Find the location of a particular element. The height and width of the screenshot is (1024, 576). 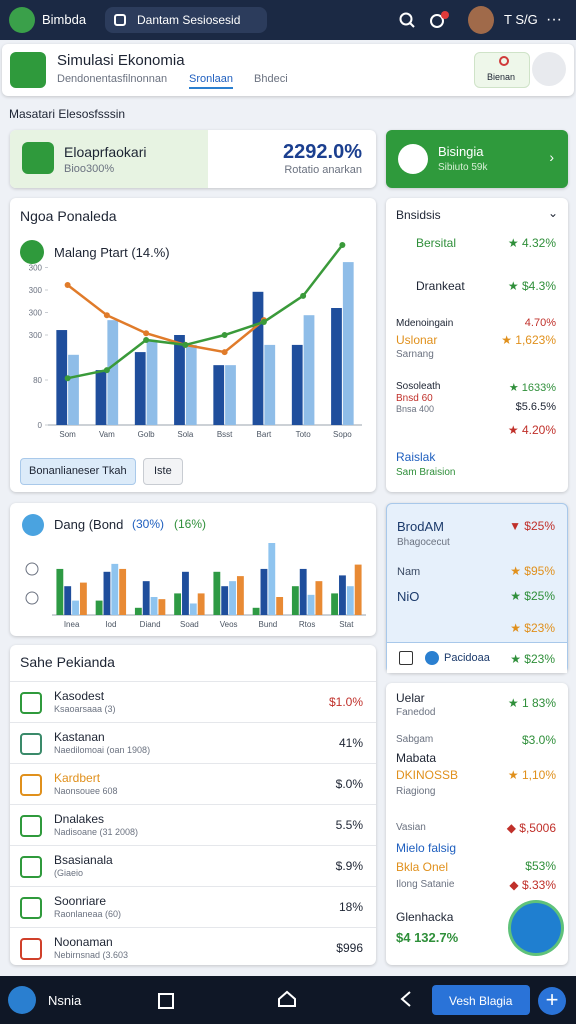

more-menu: ··· is located at coordinates (554, 19).